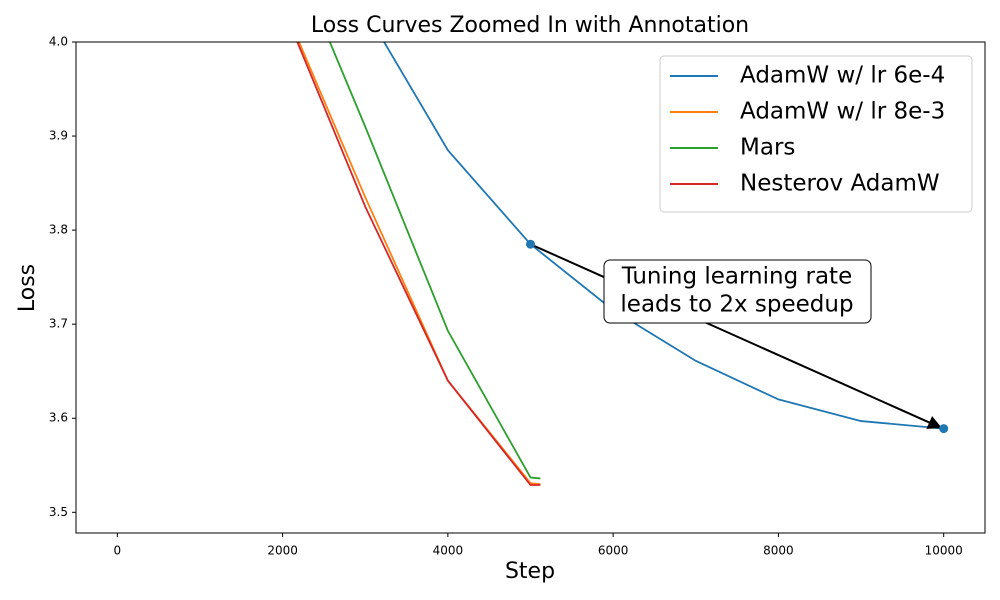 This screenshot has height=600, width=1000. Describe the element at coordinates (816, 134) in the screenshot. I see `legend-box` at that location.